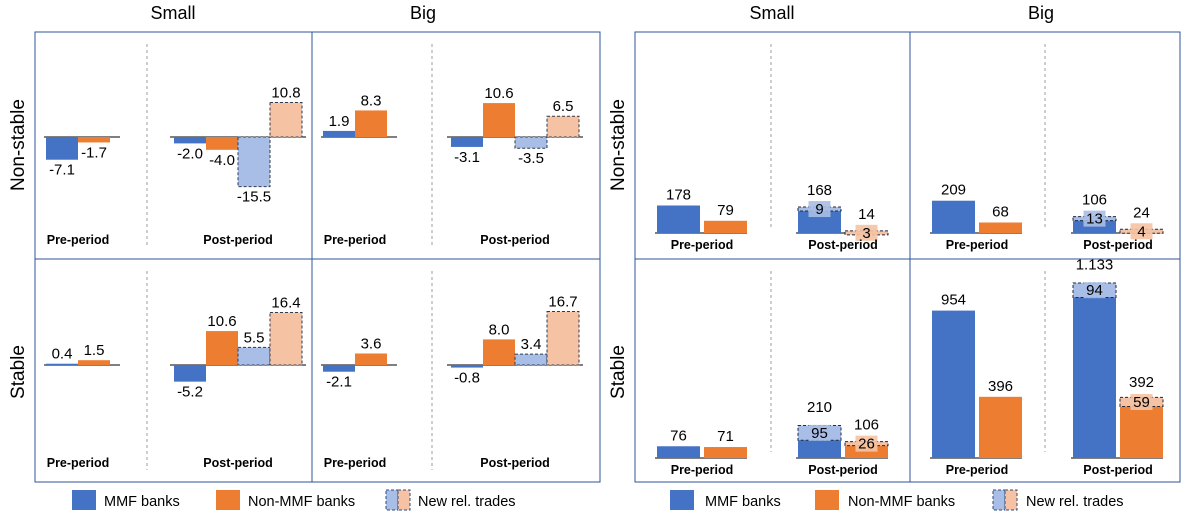  I want to click on right-panel-non-stable-small: 178 79 9 168 3 14 Pre-period Post-period, so click(772, 148).